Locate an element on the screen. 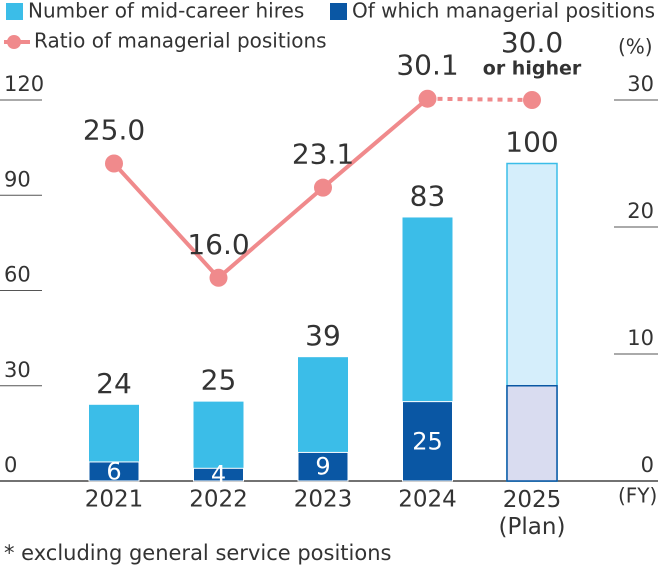  bar is located at coordinates (218, 441).